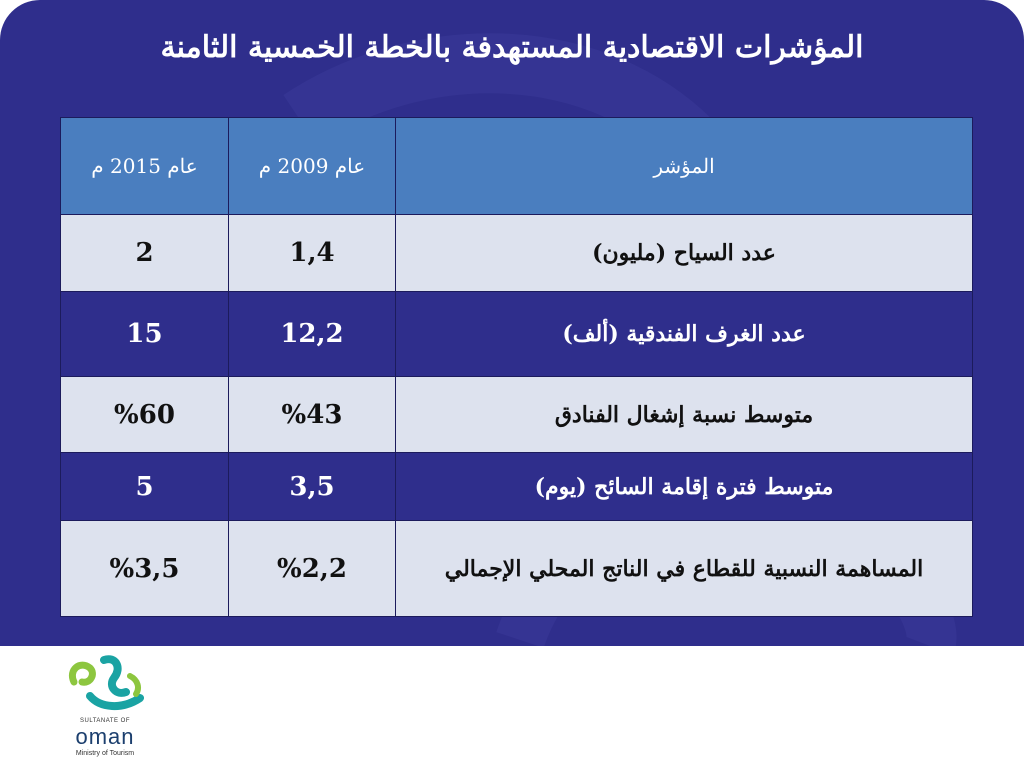 This screenshot has height=768, width=1024. Describe the element at coordinates (684, 486) in the screenshot. I see `indicator-cell: متوسط فترة إقامة السائح (يوم)` at that location.